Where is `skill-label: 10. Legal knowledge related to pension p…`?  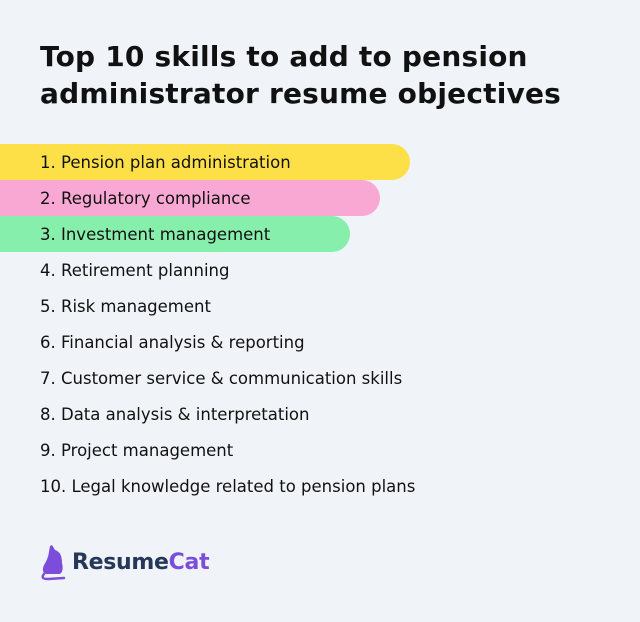 skill-label: 10. Legal knowledge related to pension p… is located at coordinates (228, 486).